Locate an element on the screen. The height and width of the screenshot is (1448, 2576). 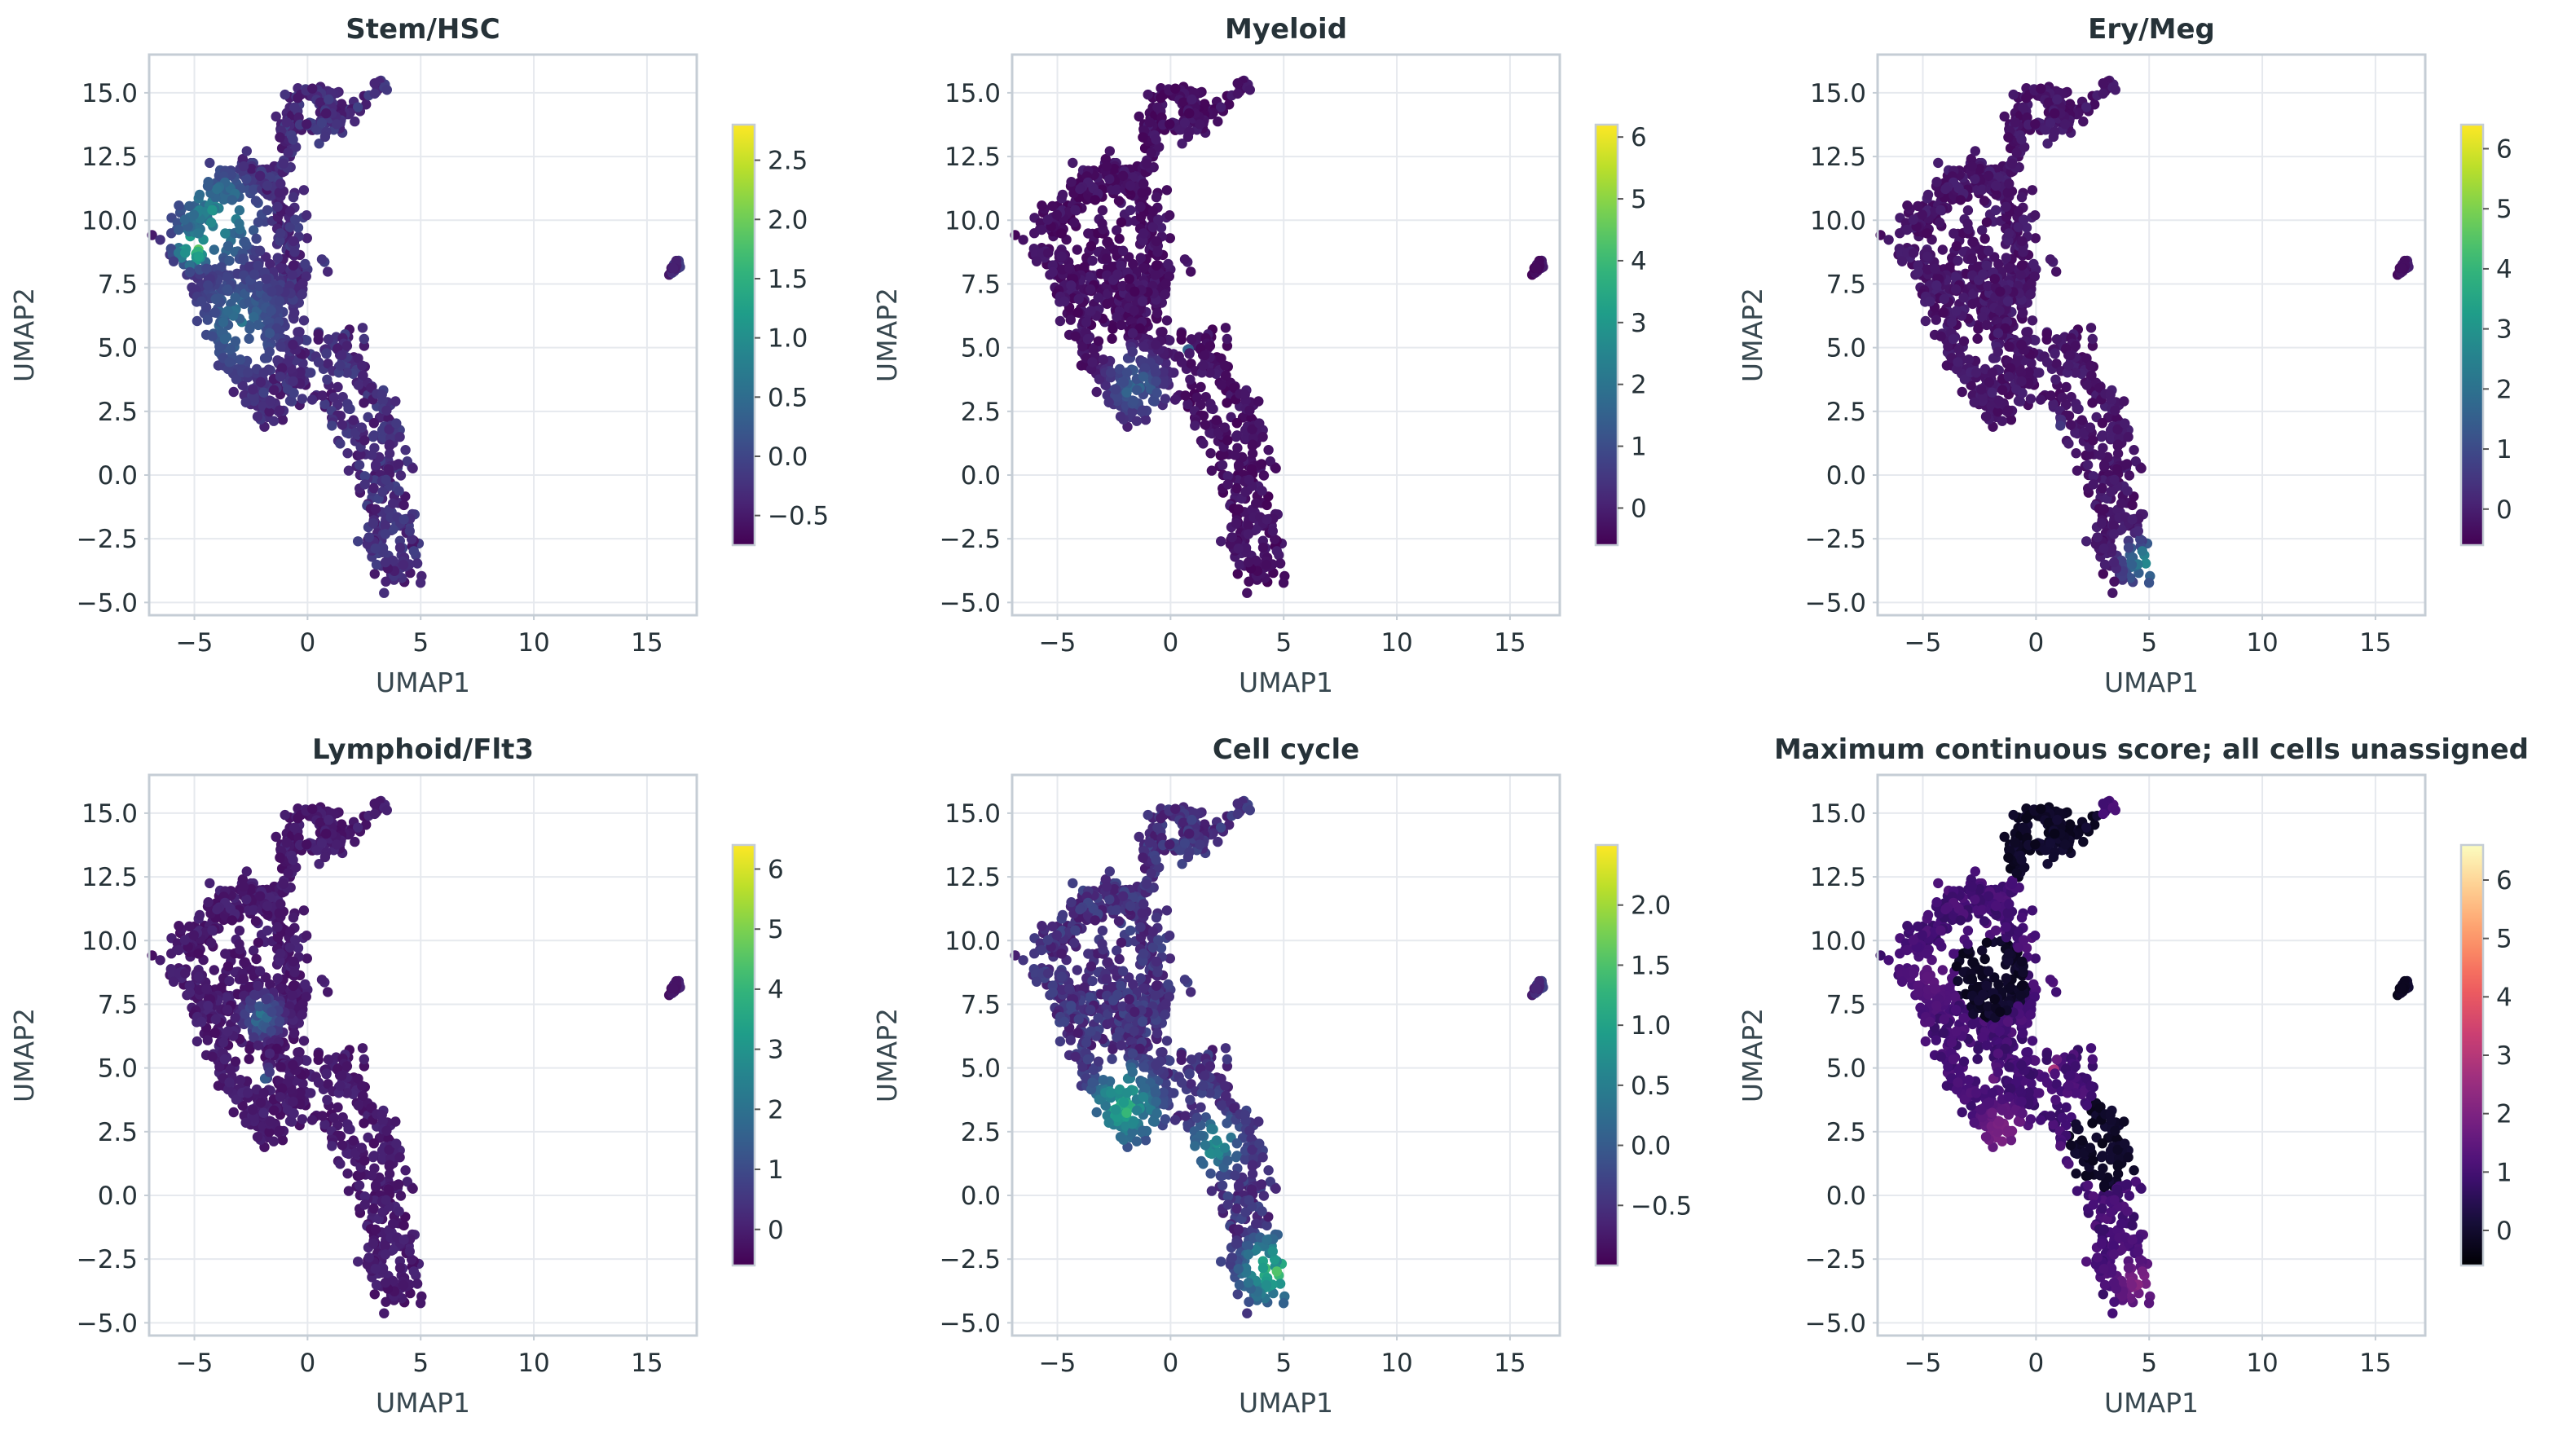
plot-frame is located at coordinates (423, 335).